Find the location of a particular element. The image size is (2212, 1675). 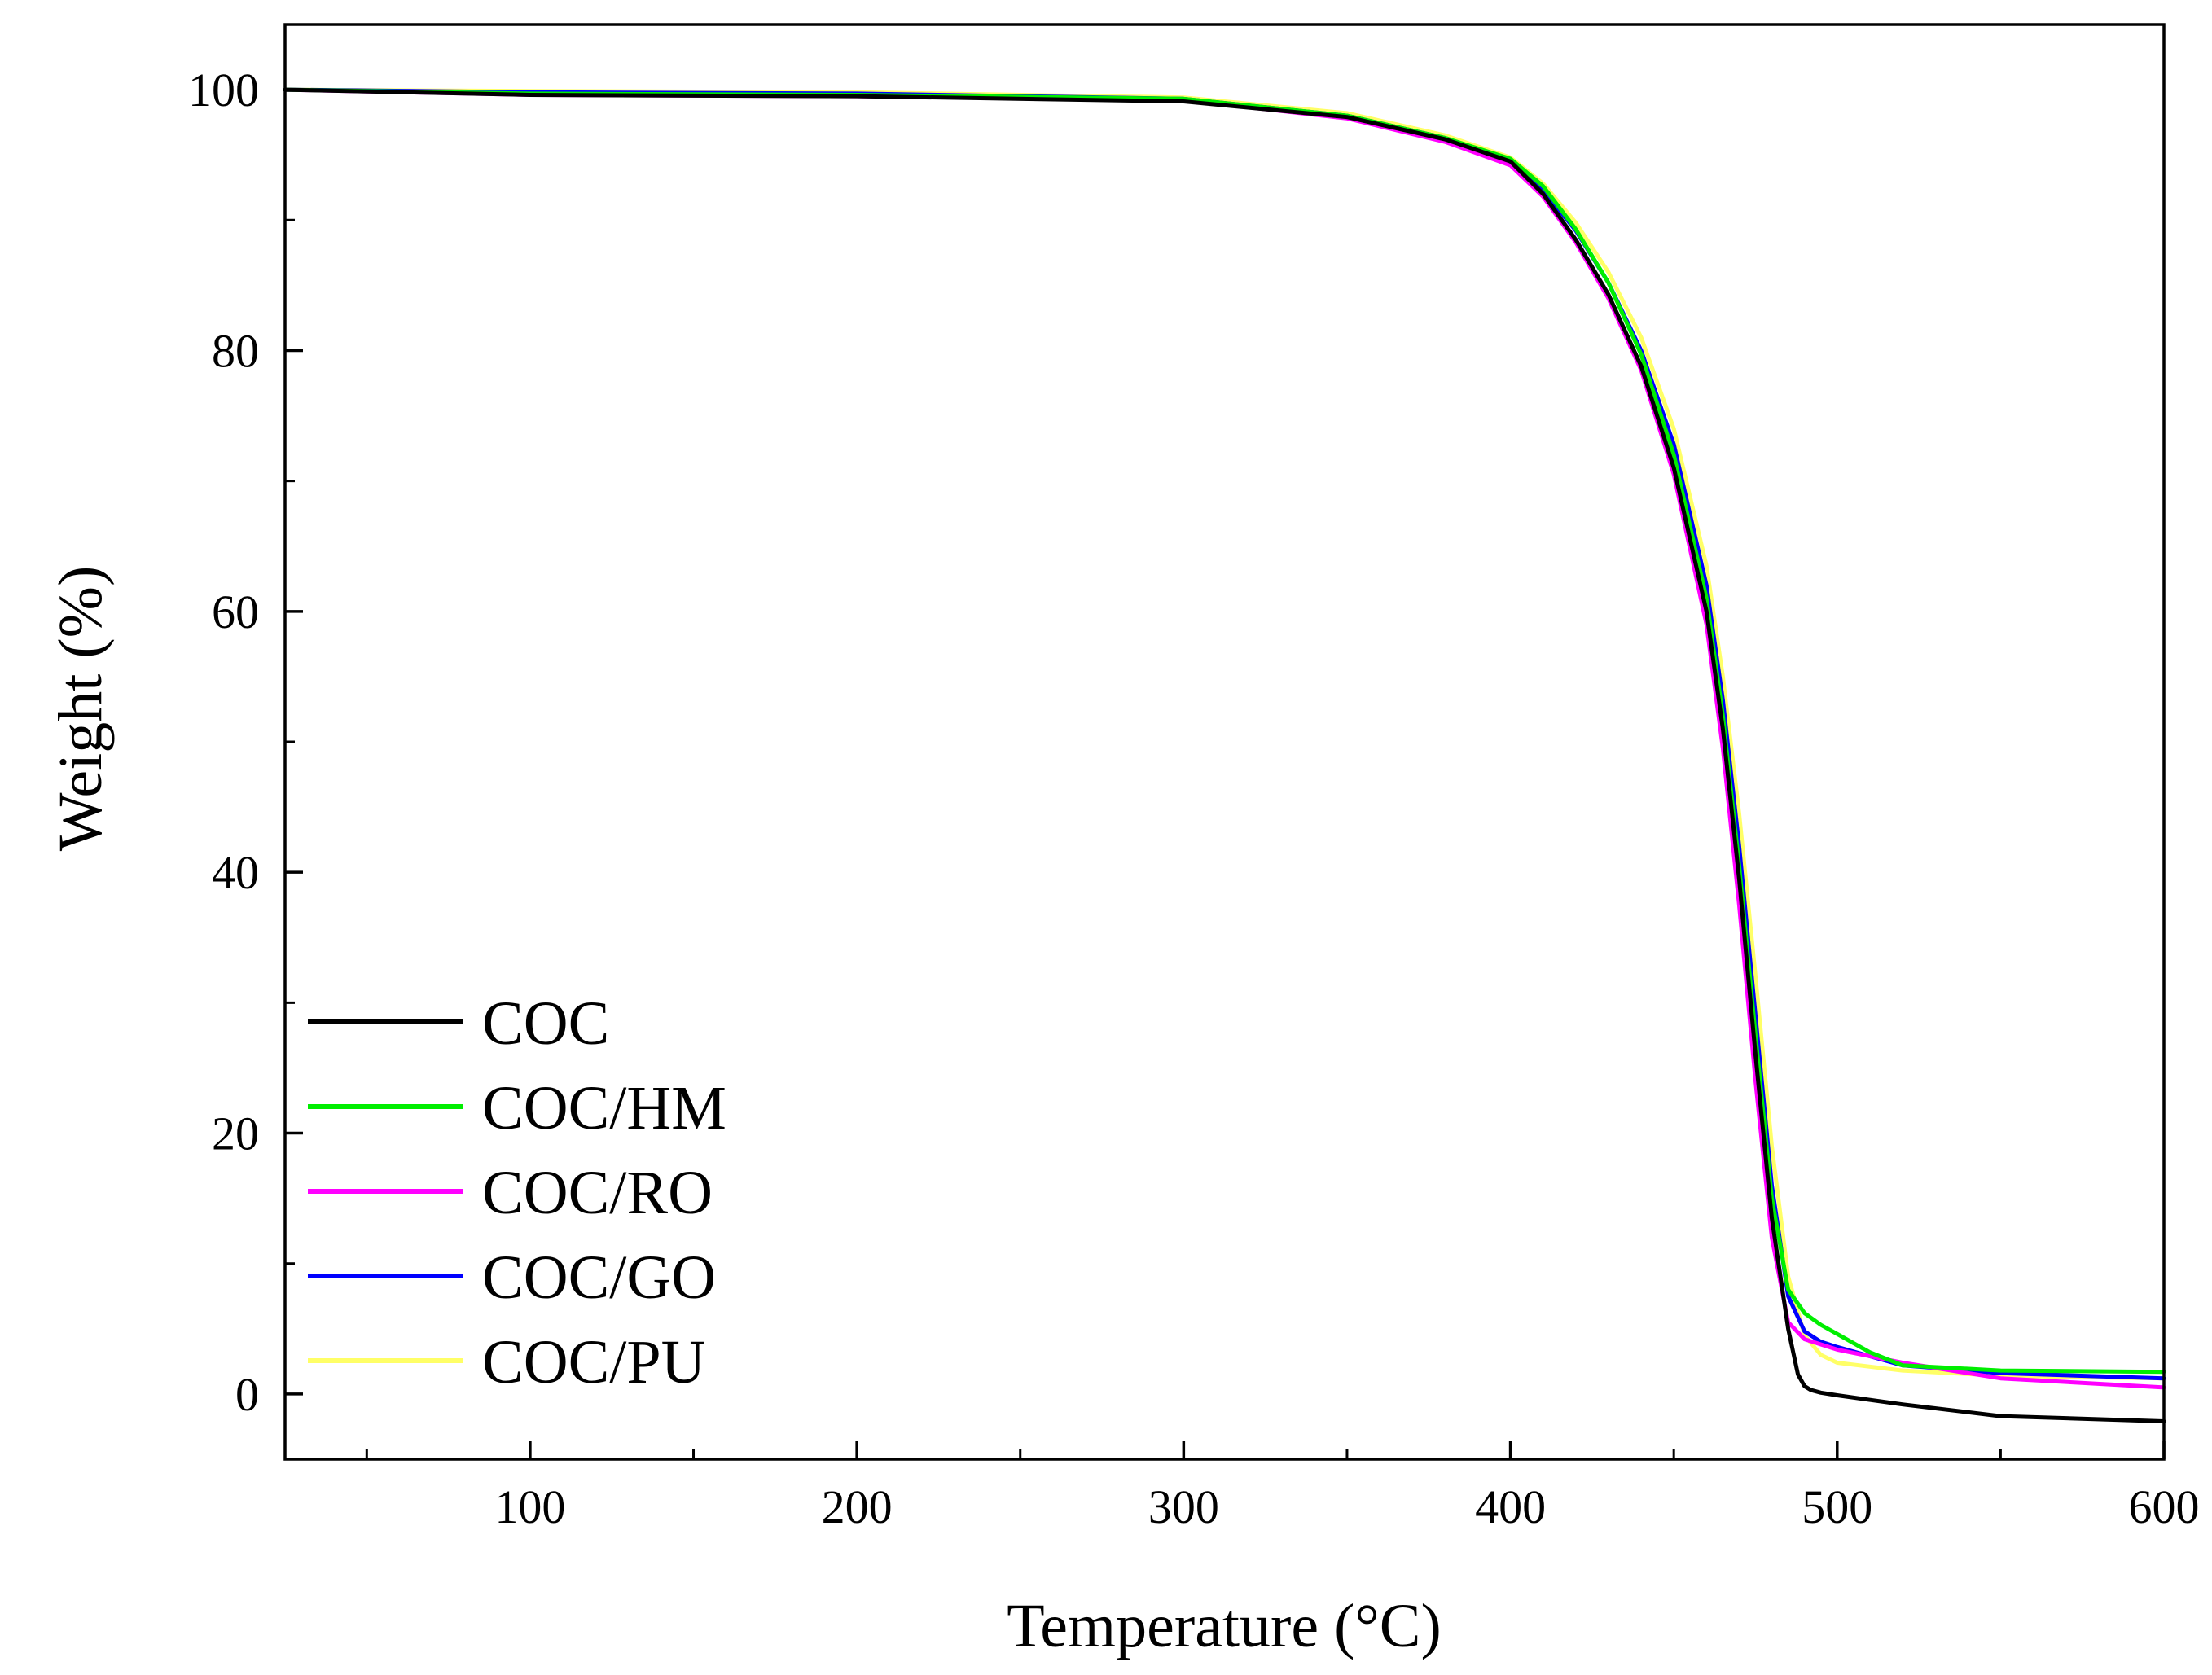

x-tick-label: 600 is located at coordinates (2164, 1506).